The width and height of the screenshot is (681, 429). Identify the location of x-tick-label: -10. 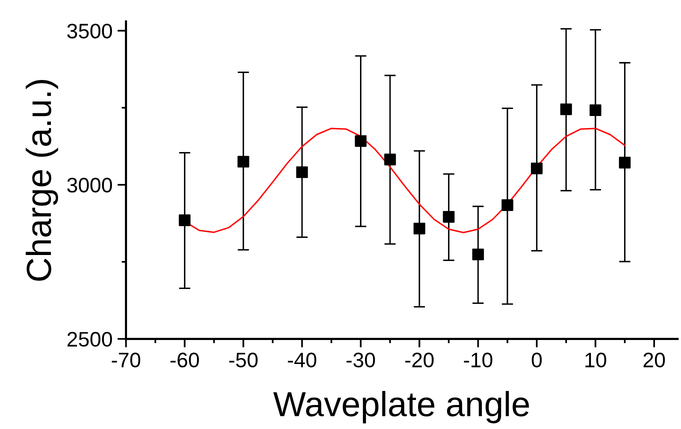
(478, 360).